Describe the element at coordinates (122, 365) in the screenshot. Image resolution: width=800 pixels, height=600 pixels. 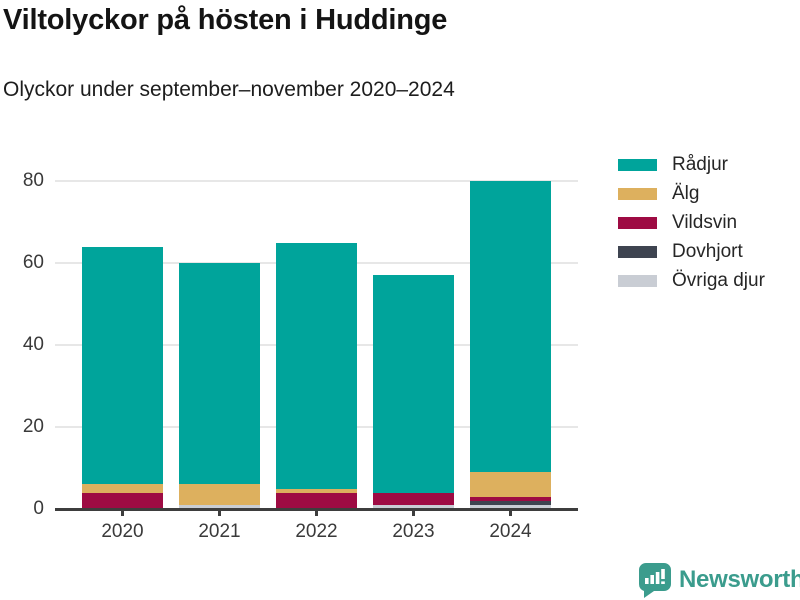
I see `bar-2020-Rådjur` at that location.